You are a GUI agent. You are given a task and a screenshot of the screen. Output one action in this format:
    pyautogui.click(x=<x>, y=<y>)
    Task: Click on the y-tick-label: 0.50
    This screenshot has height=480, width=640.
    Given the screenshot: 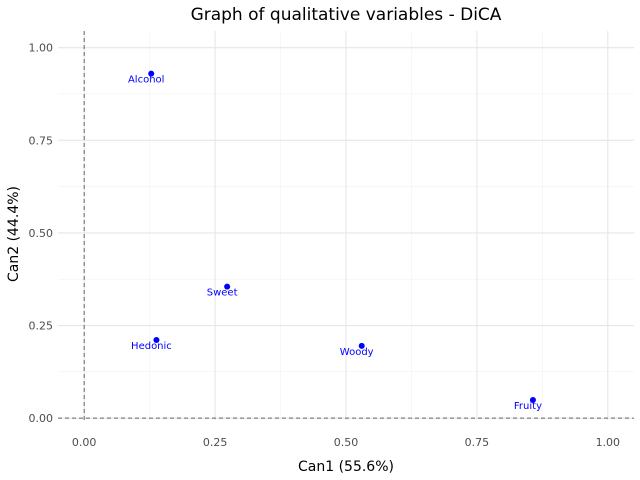 What is the action you would take?
    pyautogui.click(x=41, y=233)
    